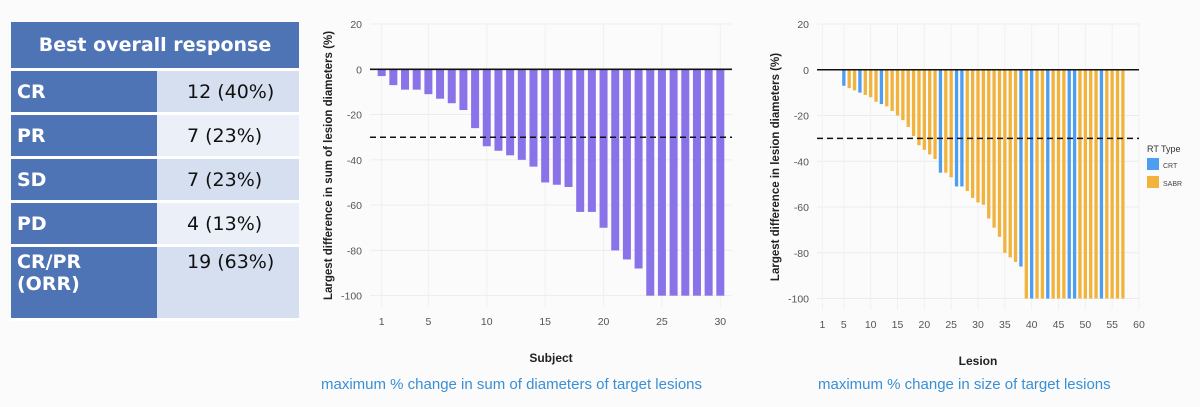 This screenshot has width=1200, height=407. Describe the element at coordinates (359, 70) in the screenshot. I see `y-tick-label: 0` at that location.